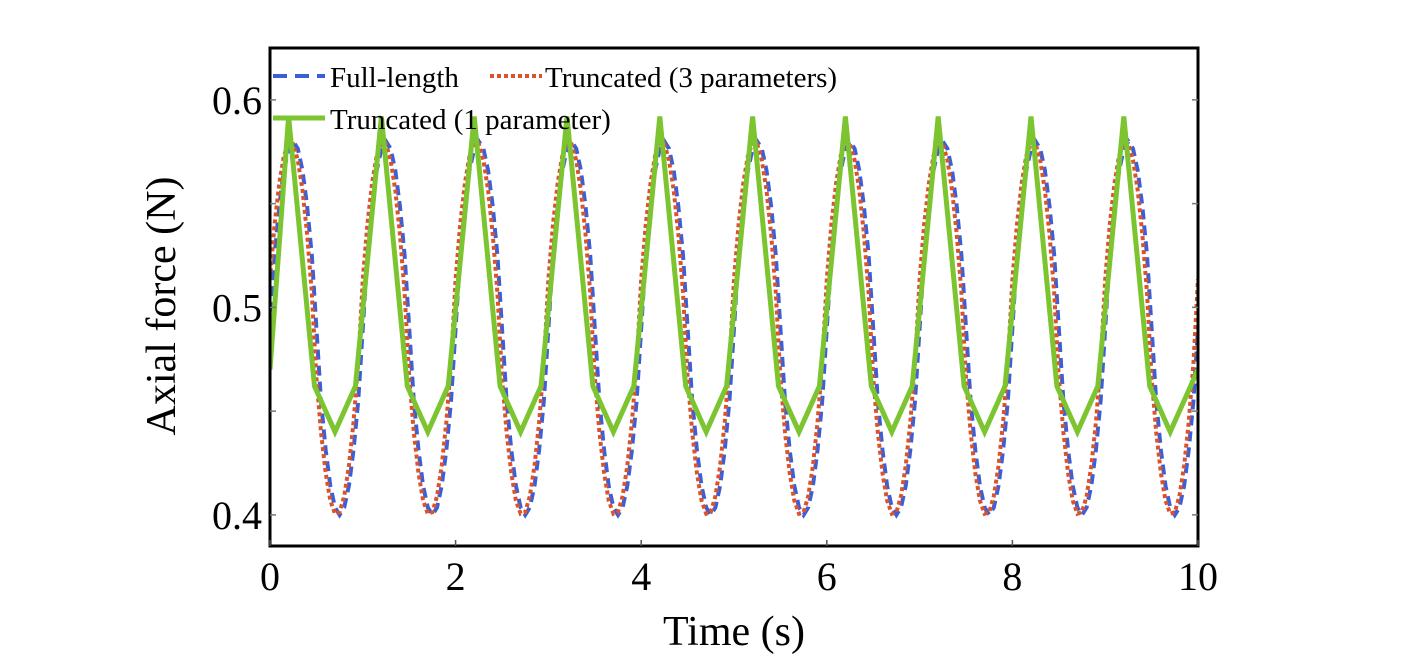 The image size is (1418, 661). I want to click on x-tick-label: 10, so click(1198, 576).